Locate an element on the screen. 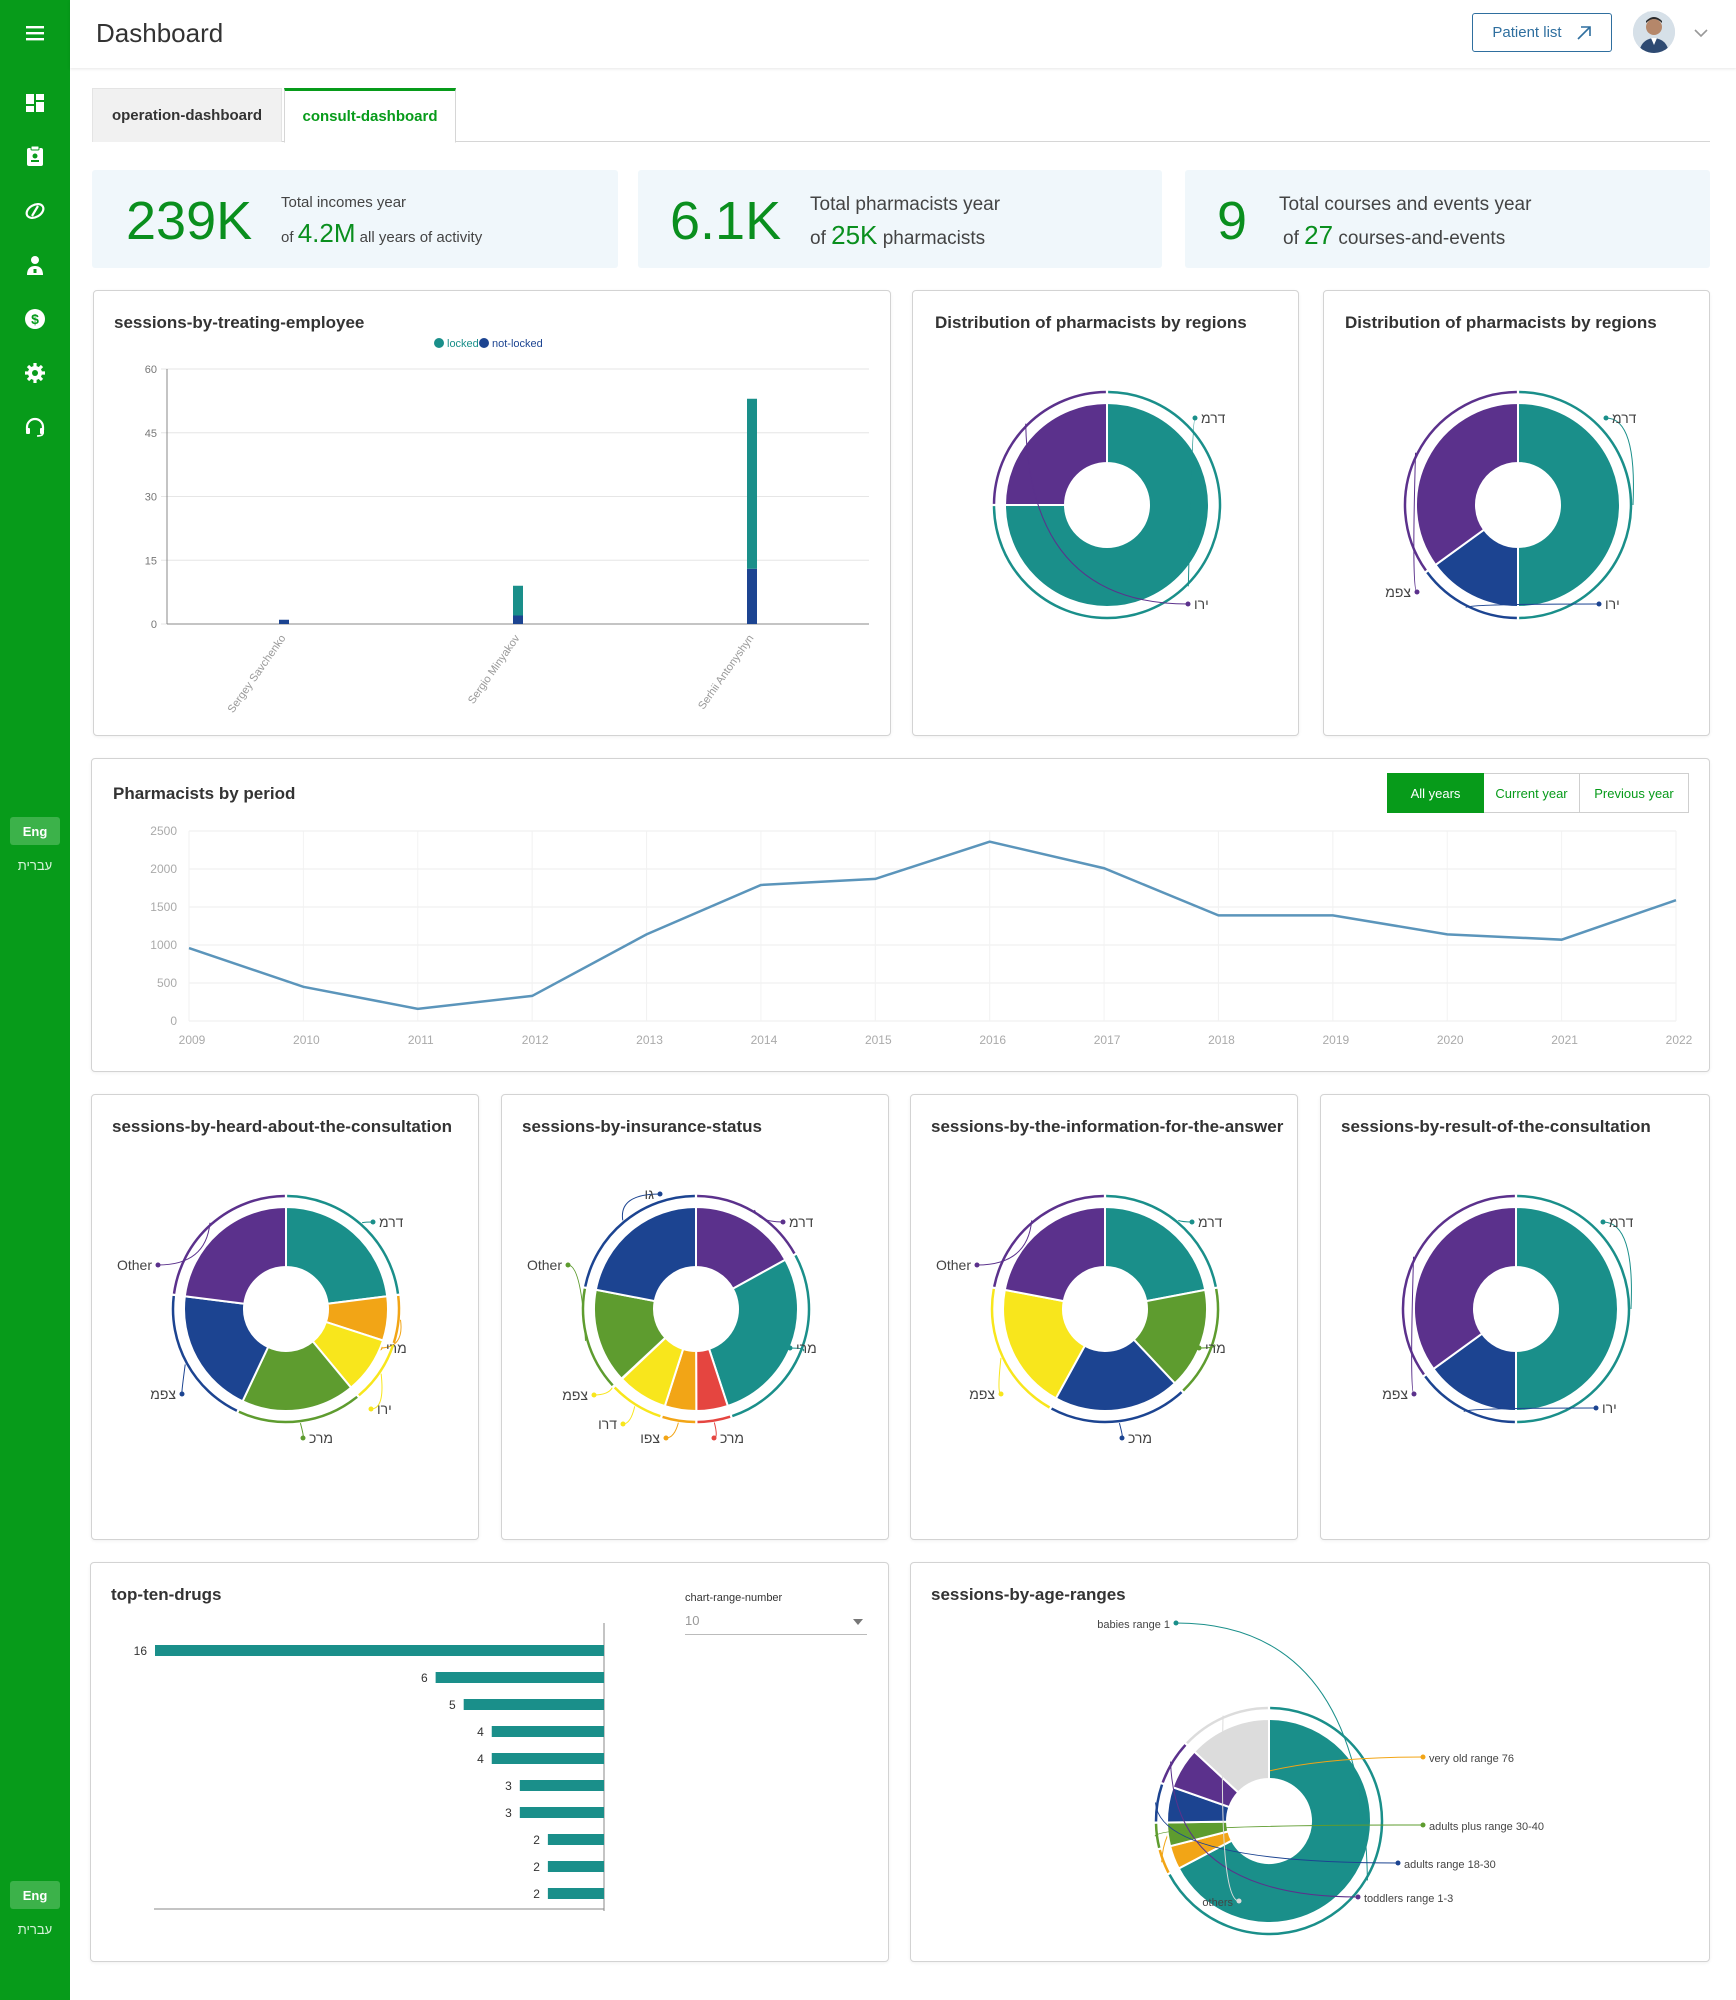 The width and height of the screenshot is (1736, 2000). menu-icon is located at coordinates (35, 33).